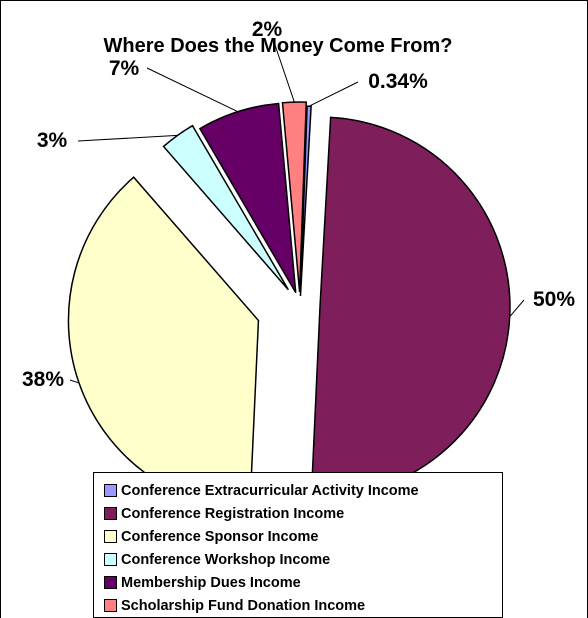  I want to click on pie-slice-conference-workshop-income, so click(225, 207).